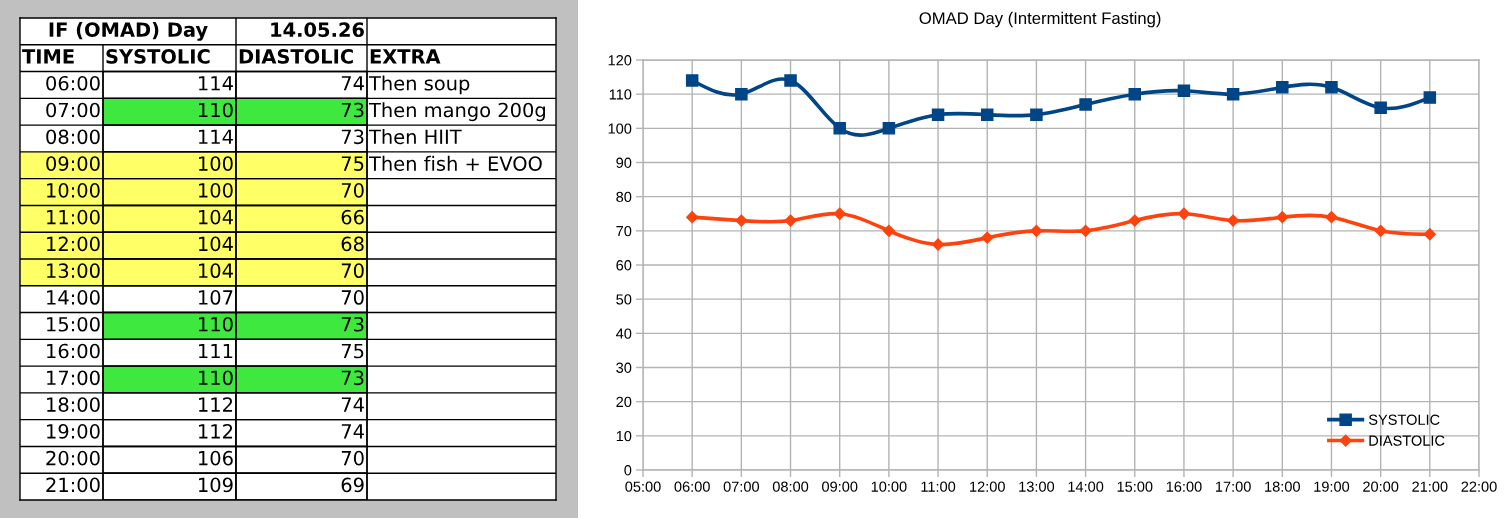 The height and width of the screenshot is (518, 1512). Describe the element at coordinates (620, 128) in the screenshot. I see `y-tick-label: 100` at that location.